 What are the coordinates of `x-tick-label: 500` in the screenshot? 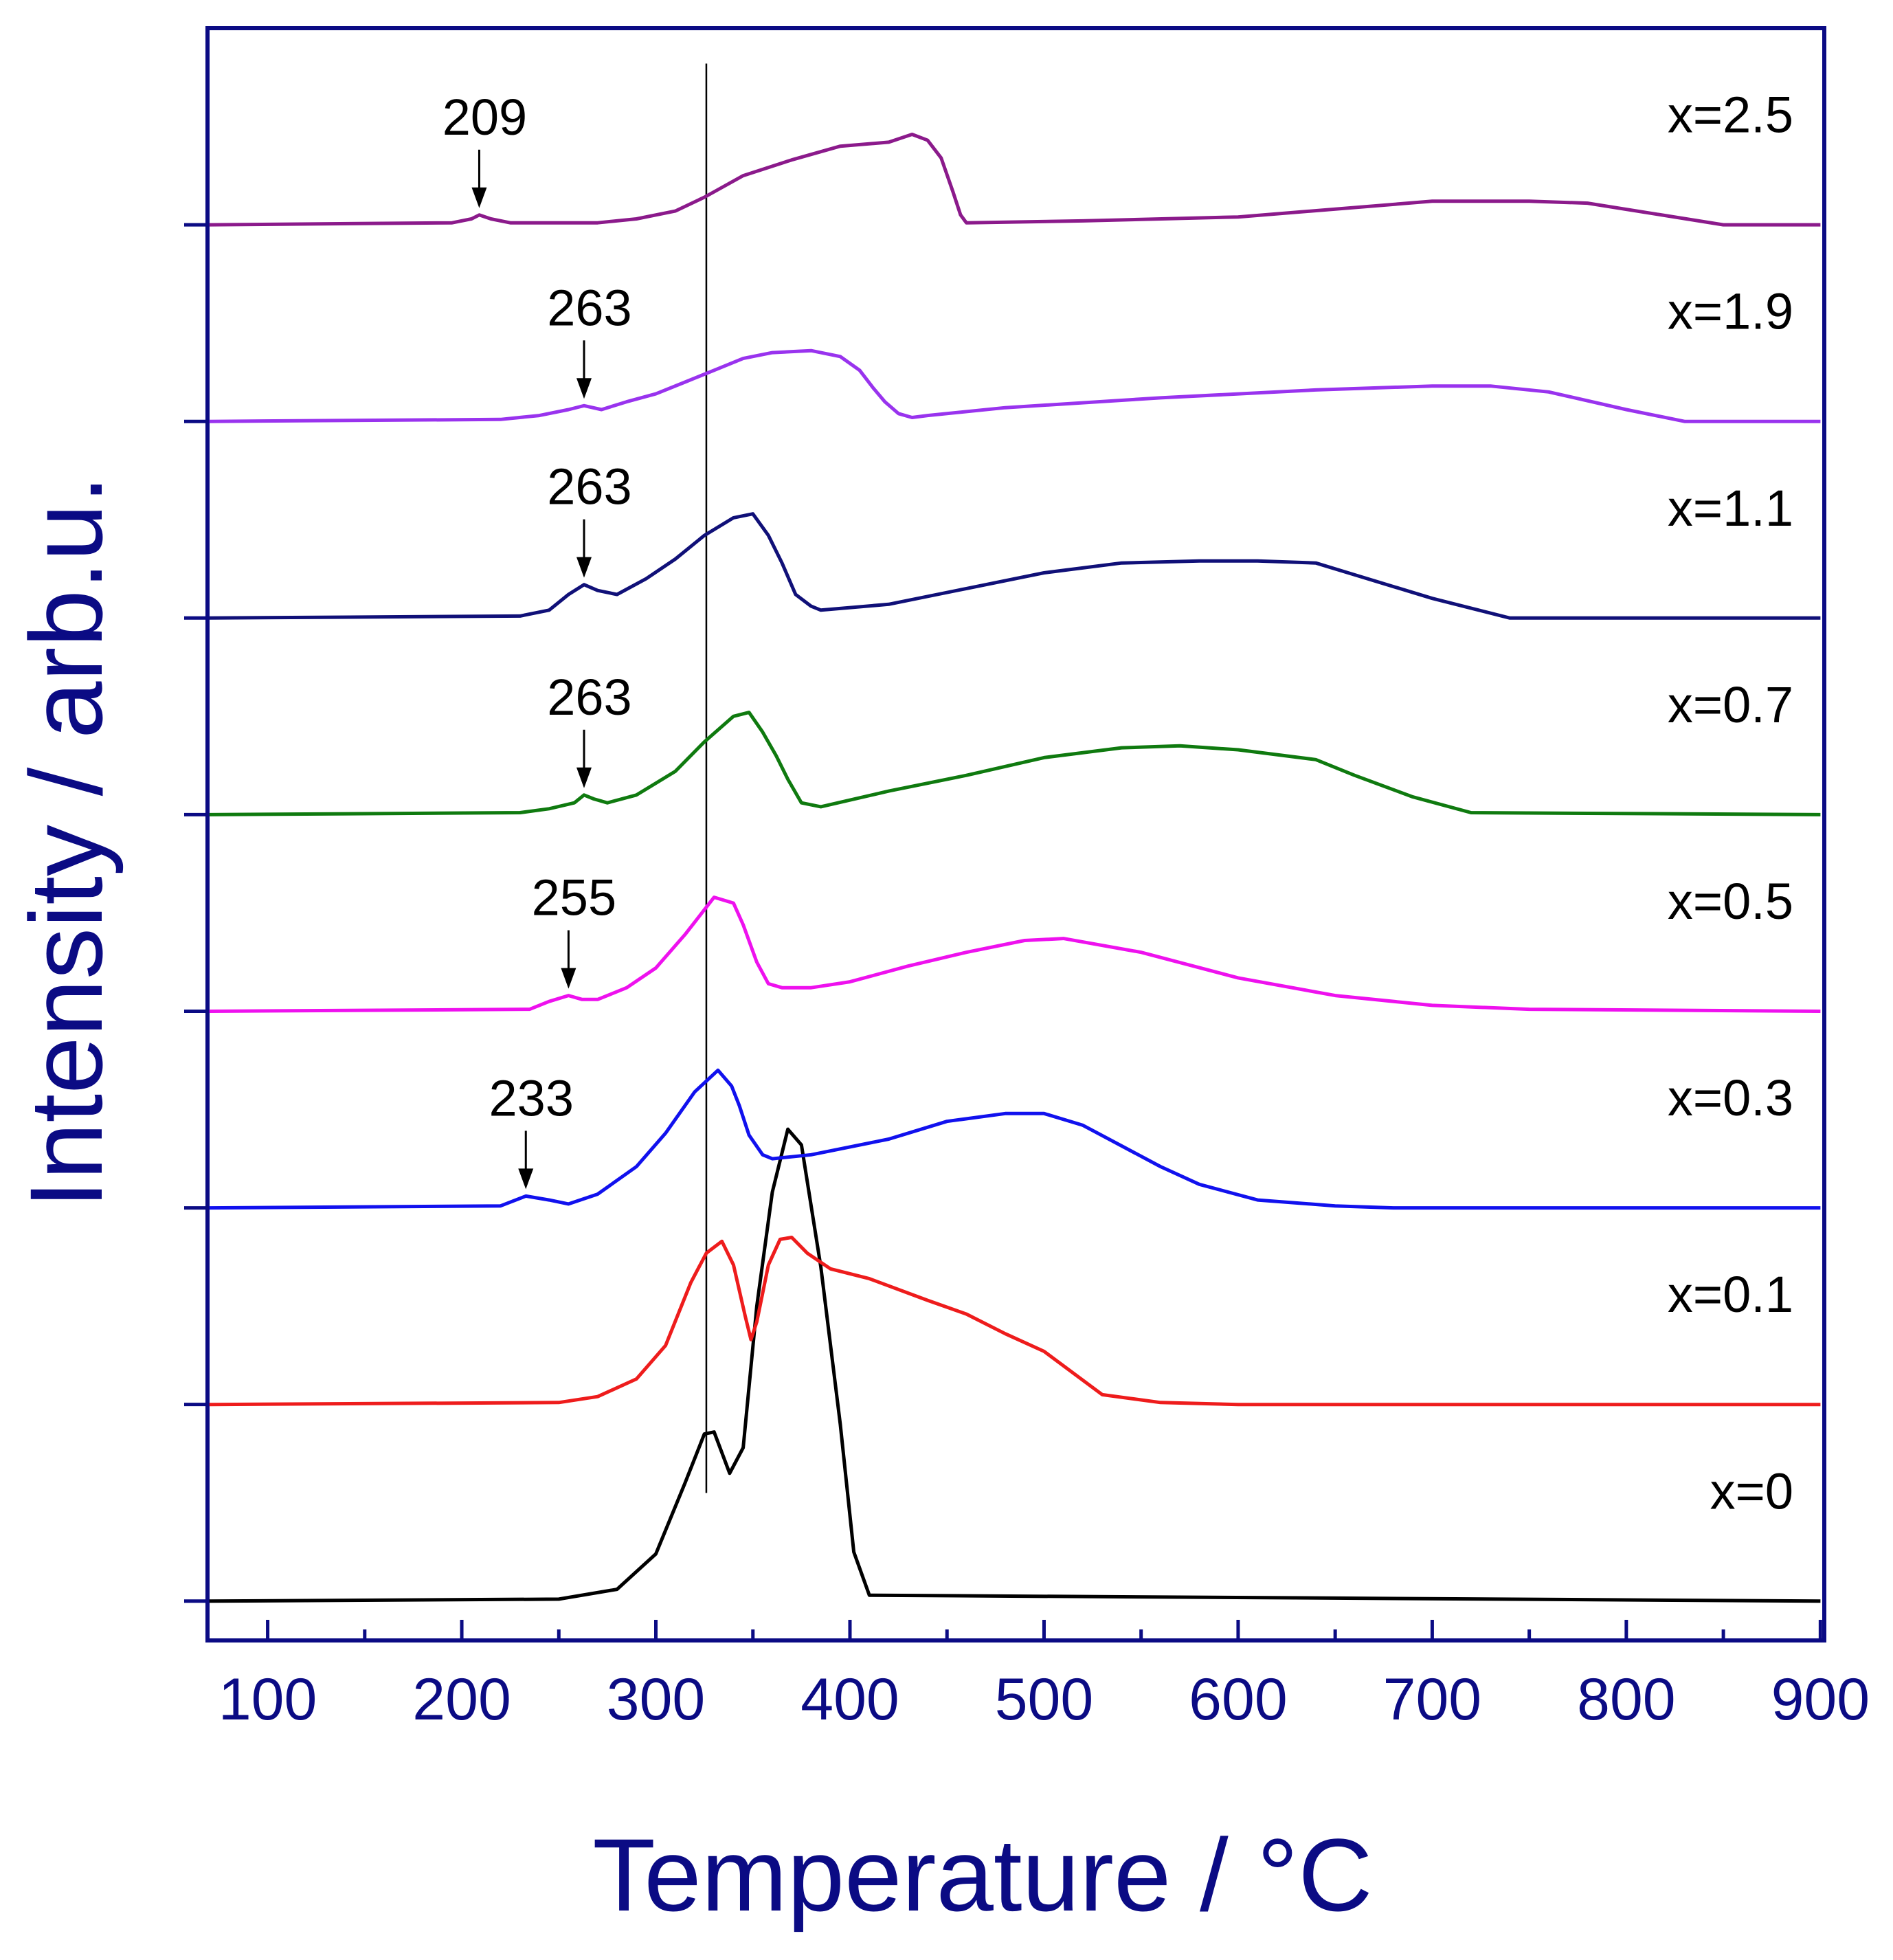 It's located at (1044, 1700).